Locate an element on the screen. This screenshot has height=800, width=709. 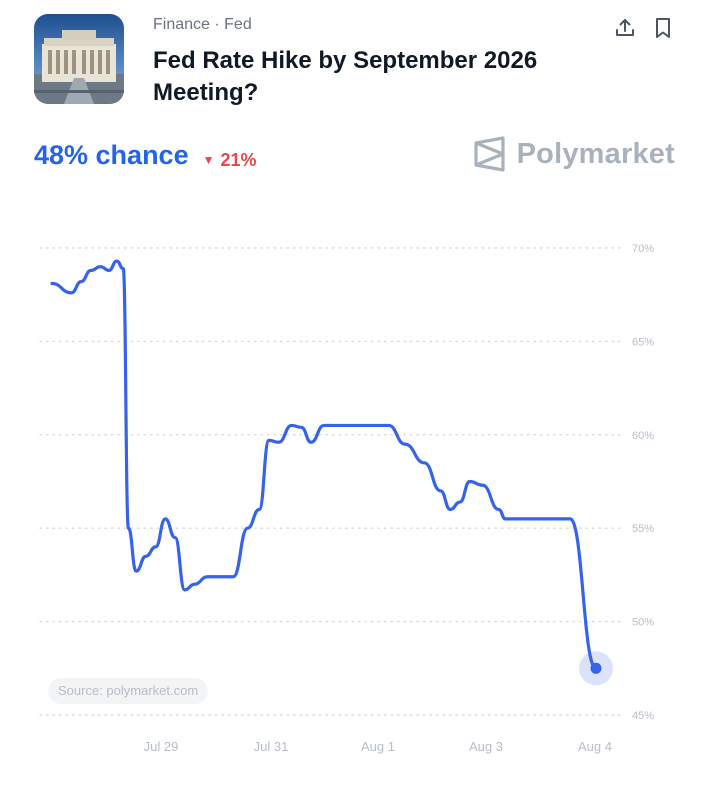
last-point-marker is located at coordinates (596, 668).